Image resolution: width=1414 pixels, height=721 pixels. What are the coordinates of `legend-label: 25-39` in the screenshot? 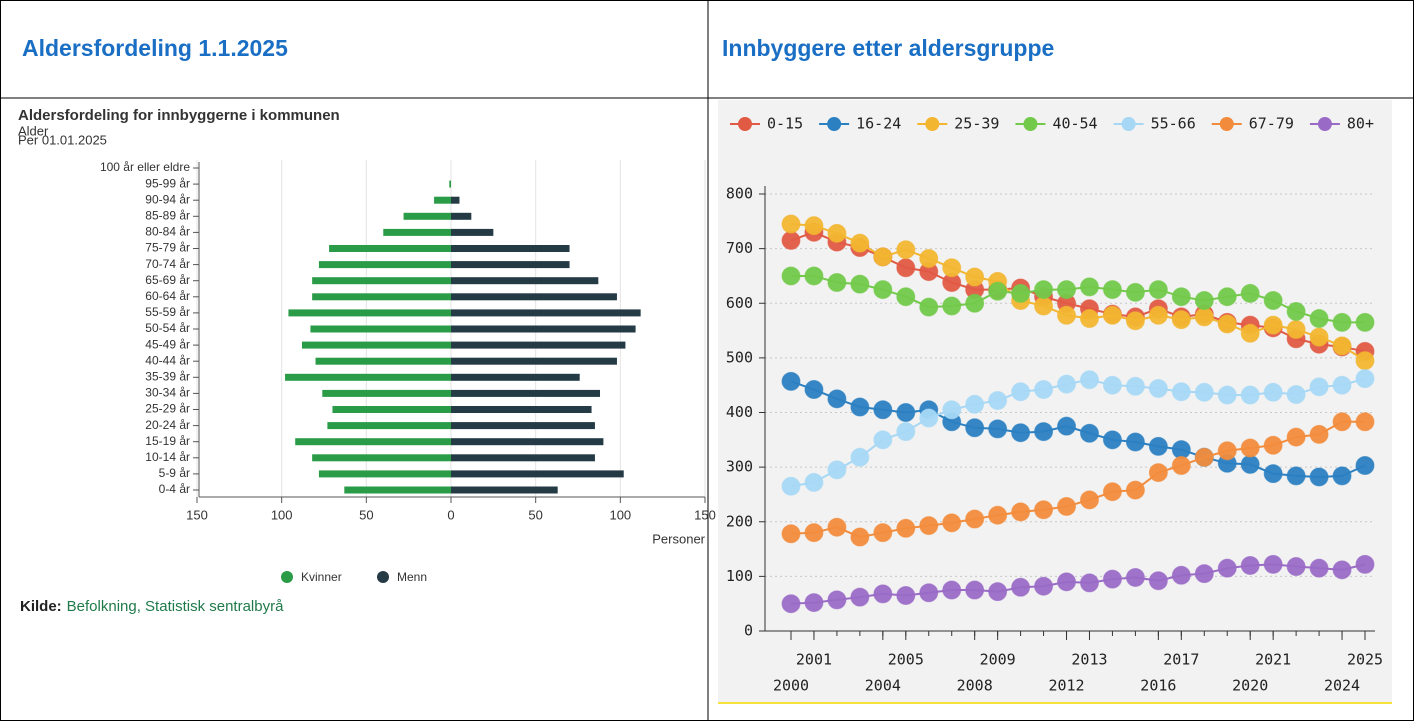 It's located at (976, 124).